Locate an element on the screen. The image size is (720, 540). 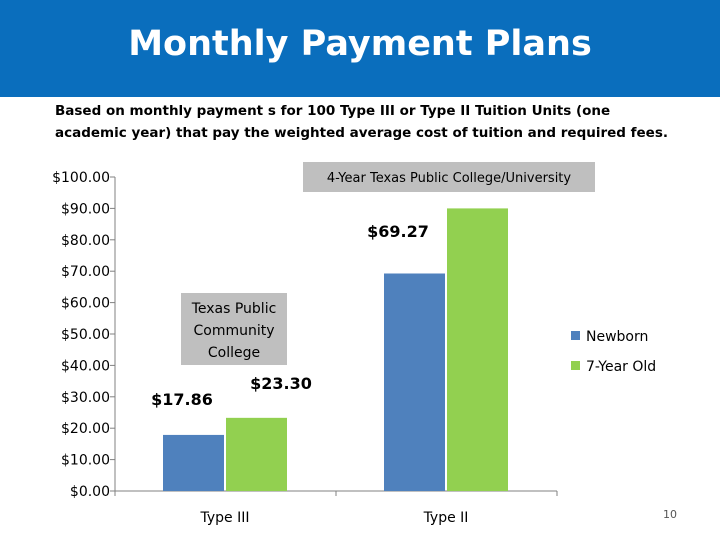
legend-swatch-newborn is located at coordinates (575, 335).